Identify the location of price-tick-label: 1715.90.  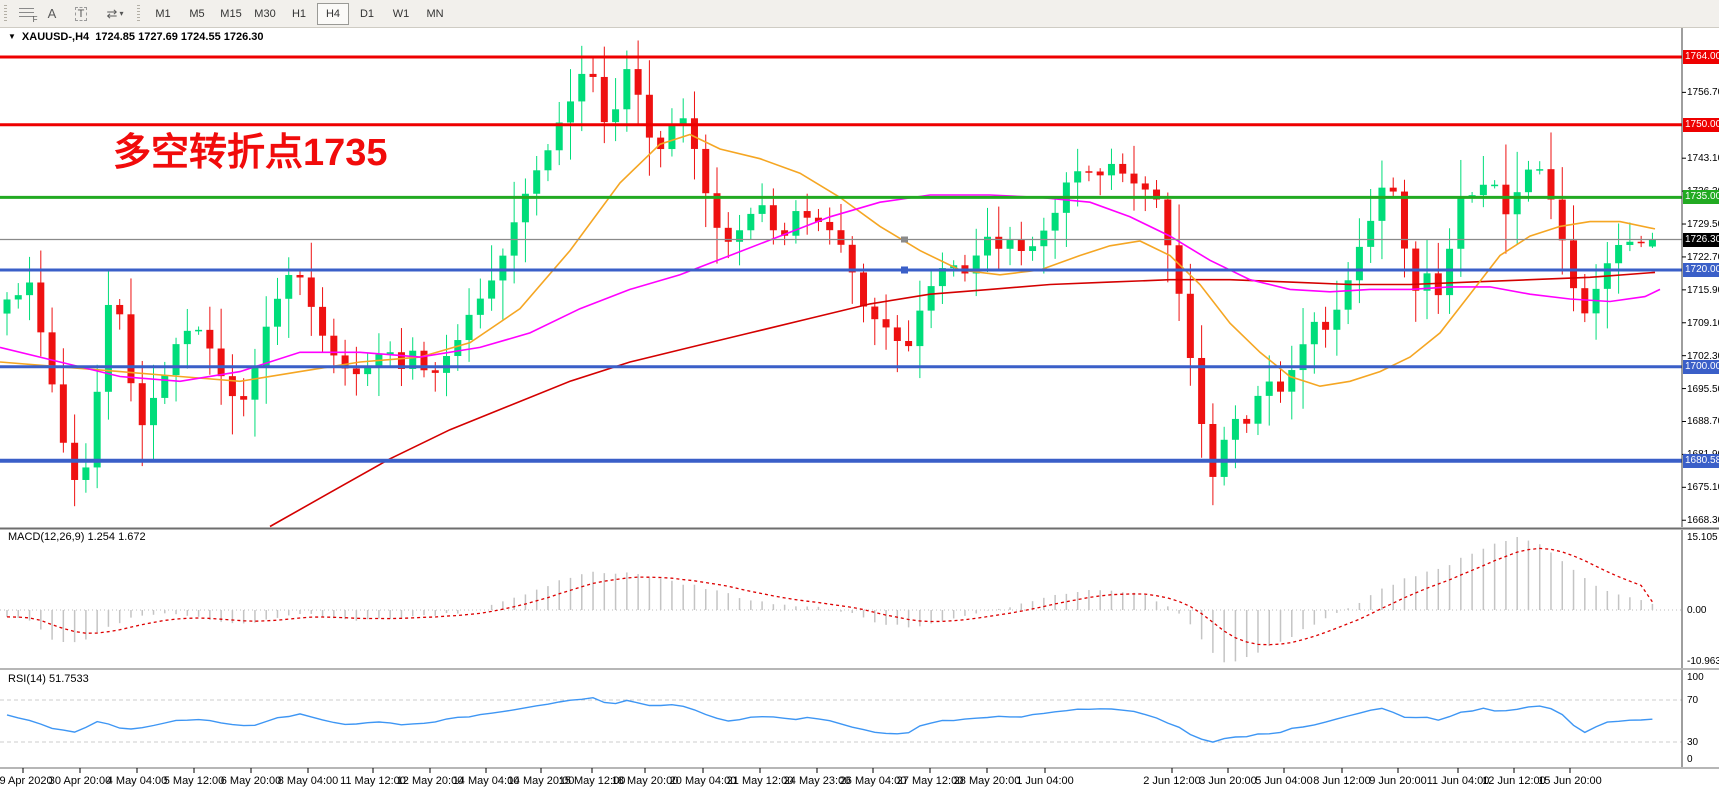
(1703, 290).